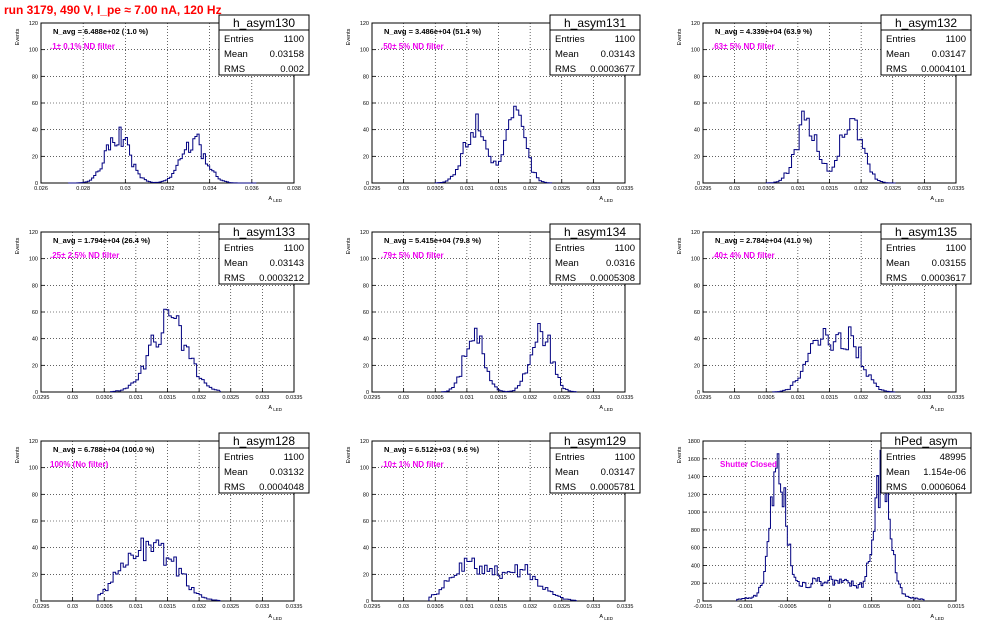  I want to click on filter-label: 100% (No filter), so click(79, 464).